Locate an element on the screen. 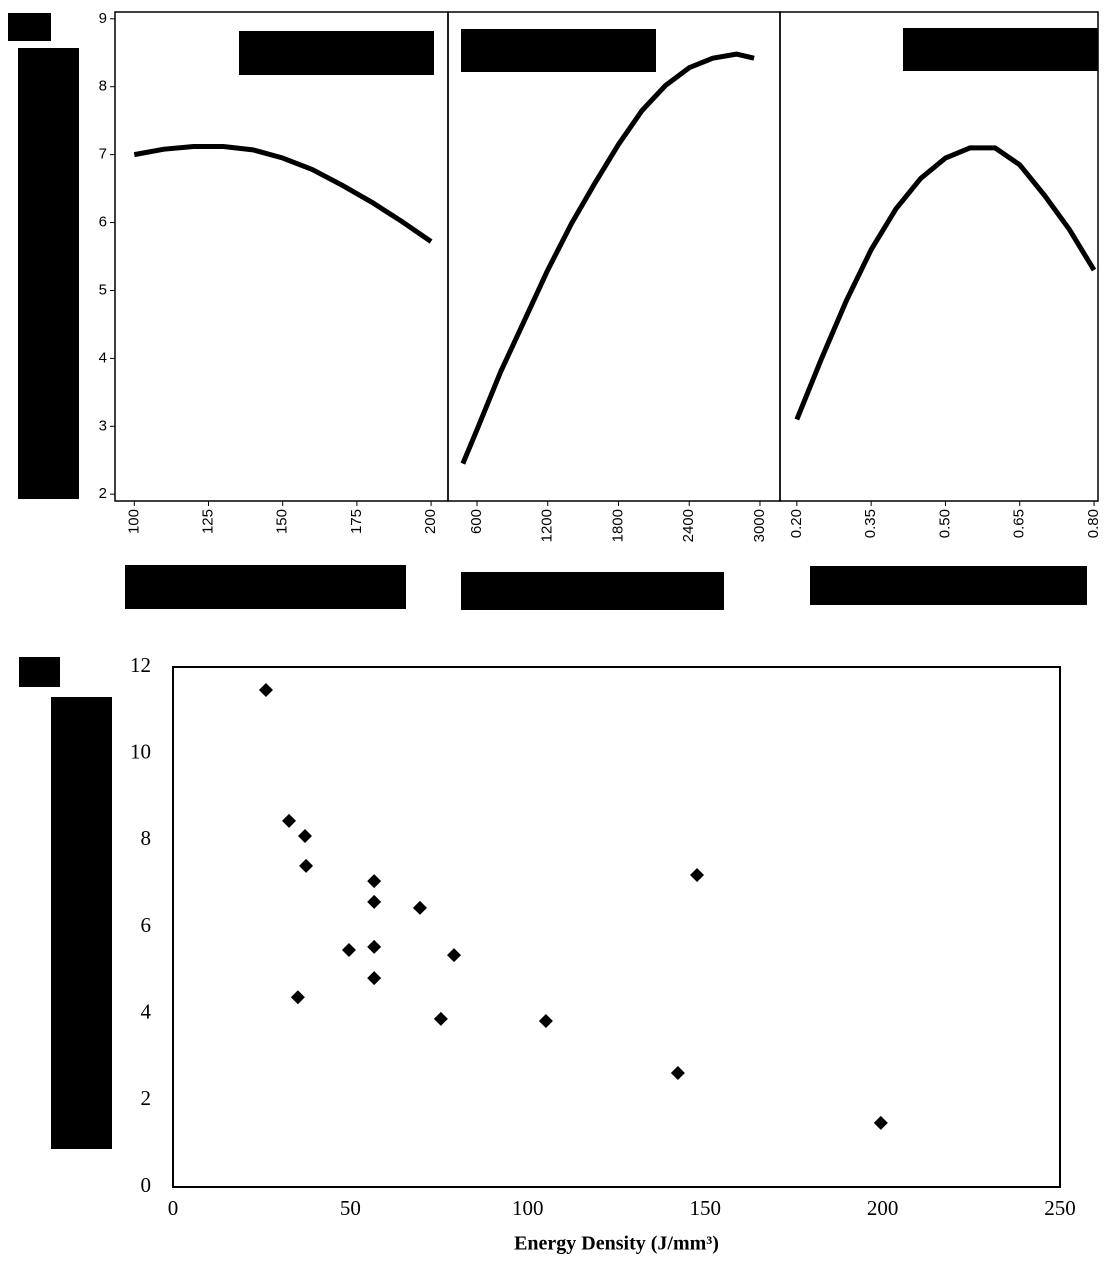 The width and height of the screenshot is (1106, 1265). y-tick-label: 10 is located at coordinates (140, 751).